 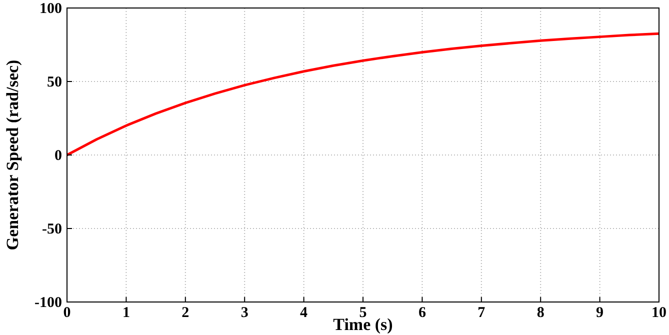 I want to click on x-tick-label: 1, so click(x=126, y=313).